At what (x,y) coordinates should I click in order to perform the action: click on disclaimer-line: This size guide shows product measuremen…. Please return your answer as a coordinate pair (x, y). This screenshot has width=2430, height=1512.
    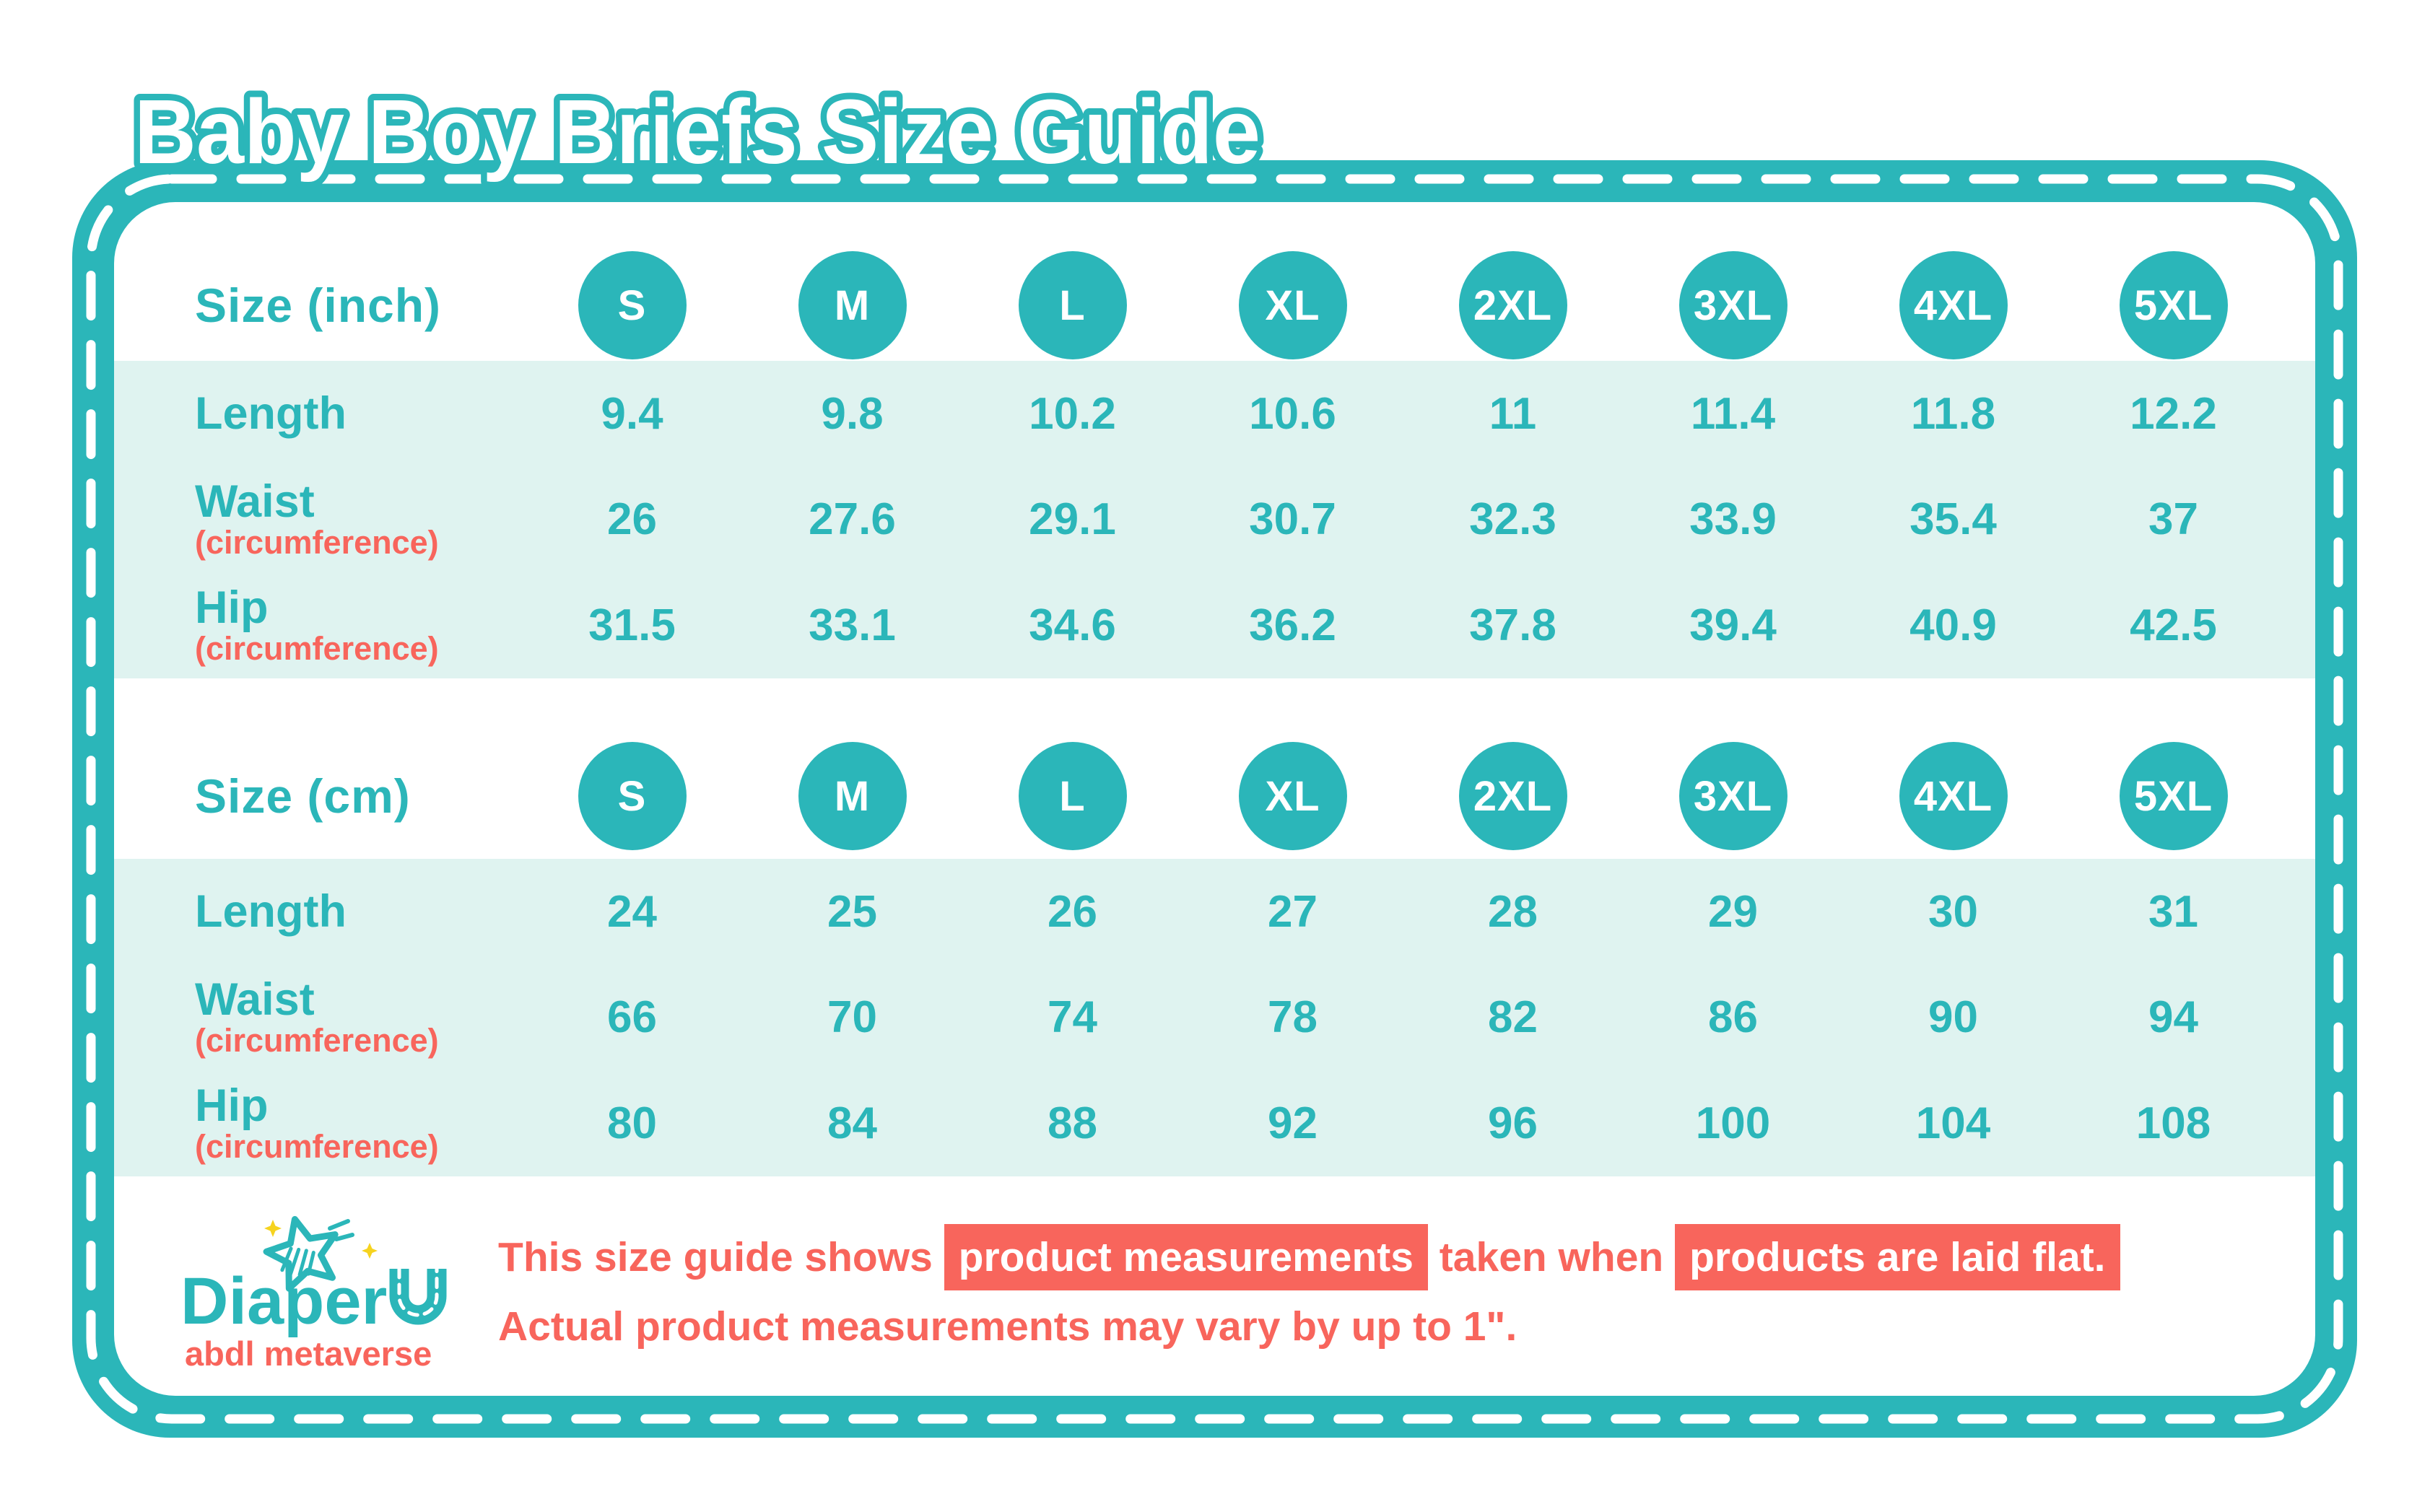
    Looking at the image, I should click on (1415, 1257).